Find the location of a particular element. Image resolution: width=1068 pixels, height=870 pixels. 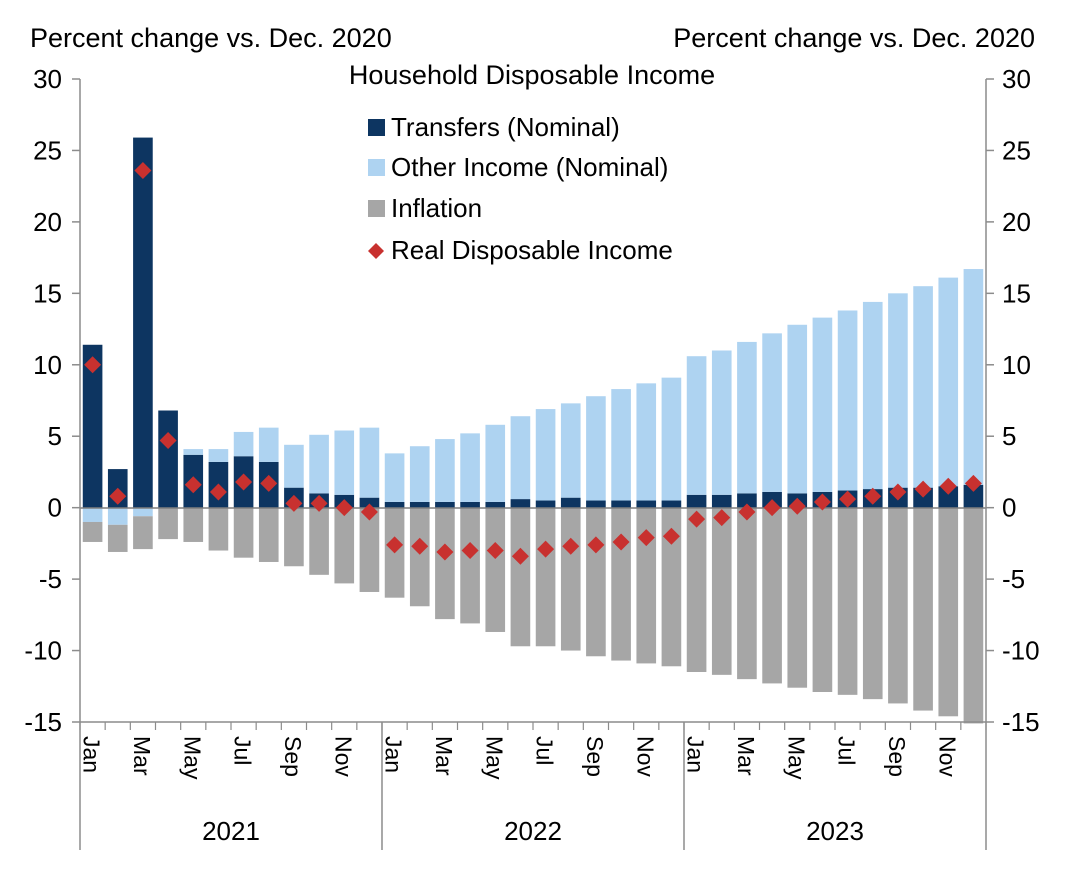

legend-swatch-other-income is located at coordinates (376, 167).